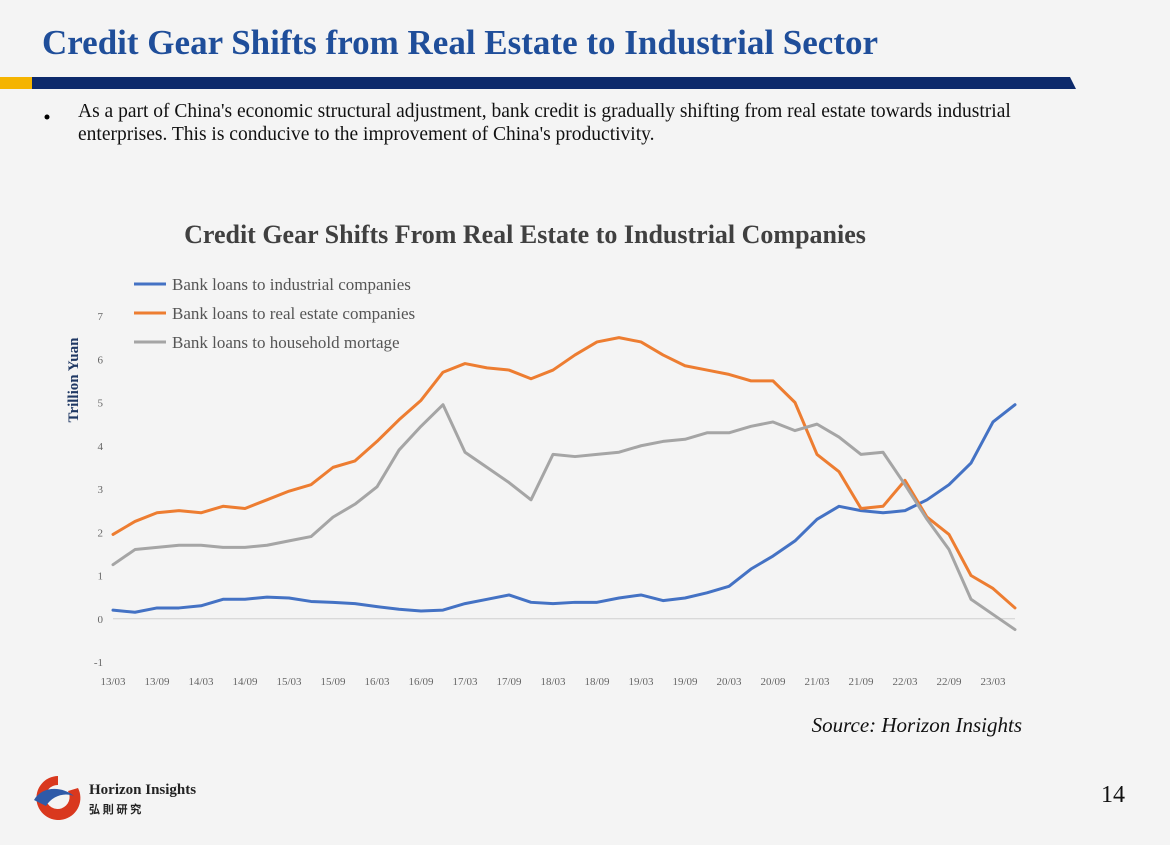 Image resolution: width=1170 pixels, height=845 pixels. Describe the element at coordinates (286, 342) in the screenshot. I see `legend-label: Bank loans to household mortage` at that location.